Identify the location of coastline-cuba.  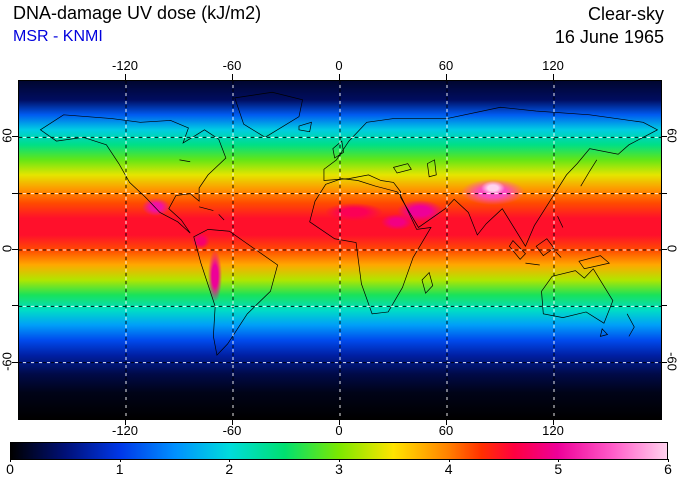
(206, 209).